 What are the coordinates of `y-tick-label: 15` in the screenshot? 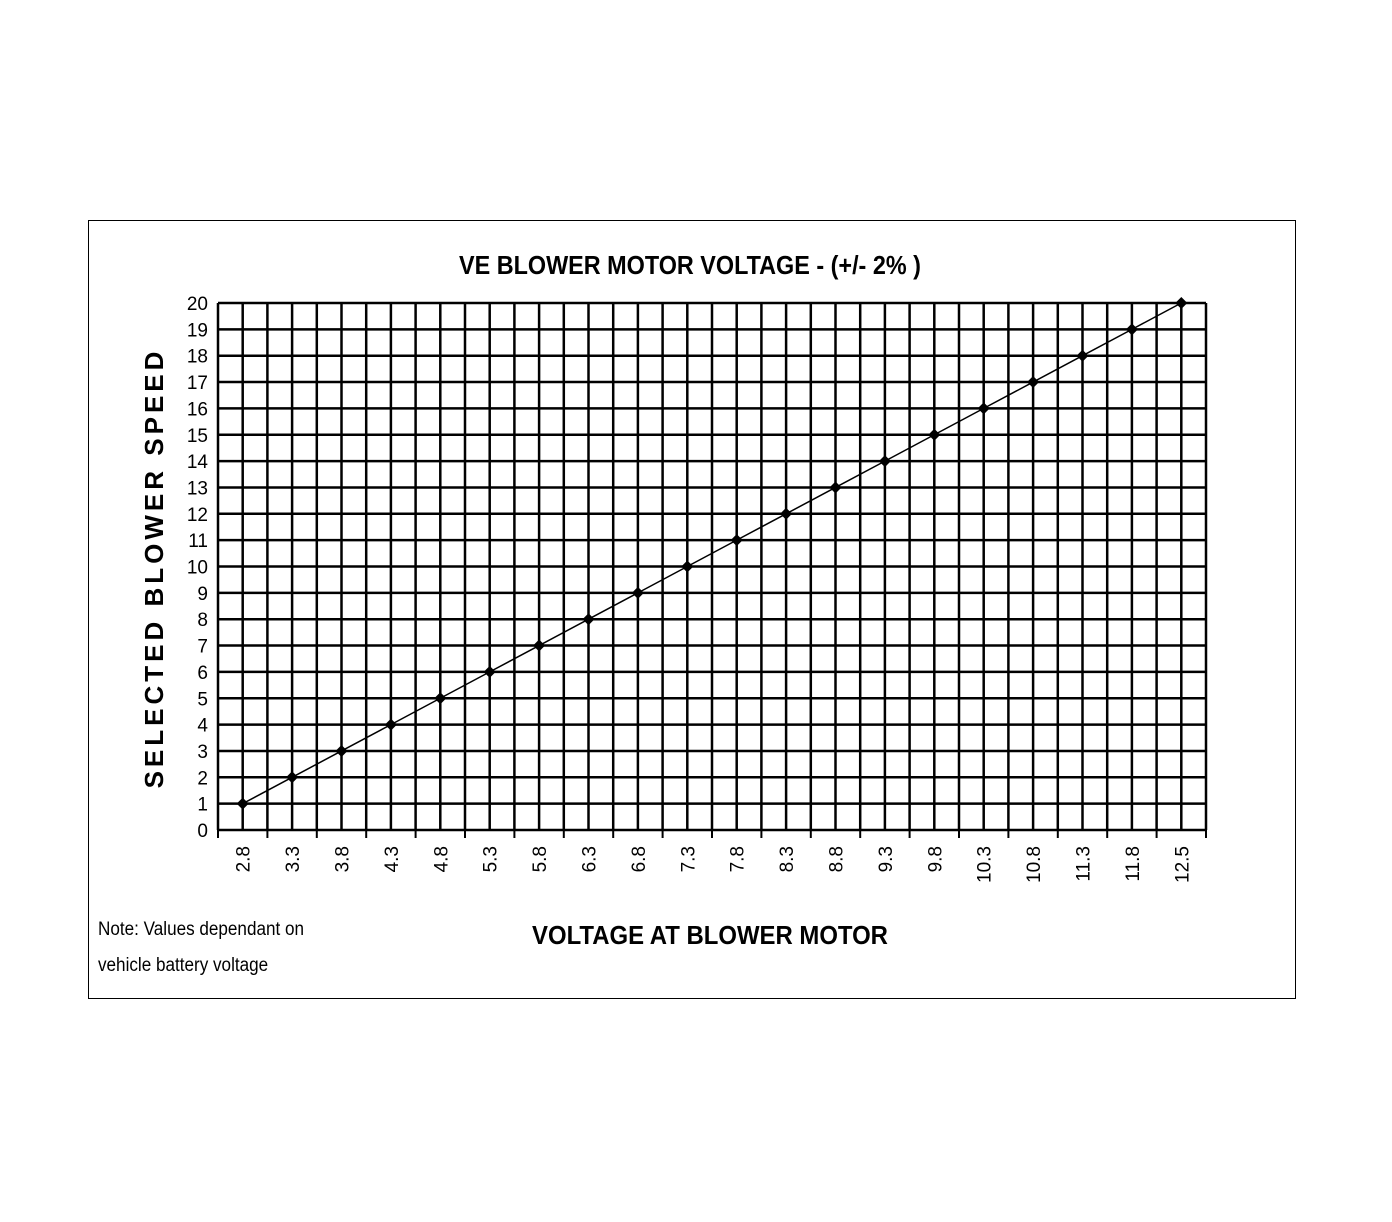 It's located at (197, 436).